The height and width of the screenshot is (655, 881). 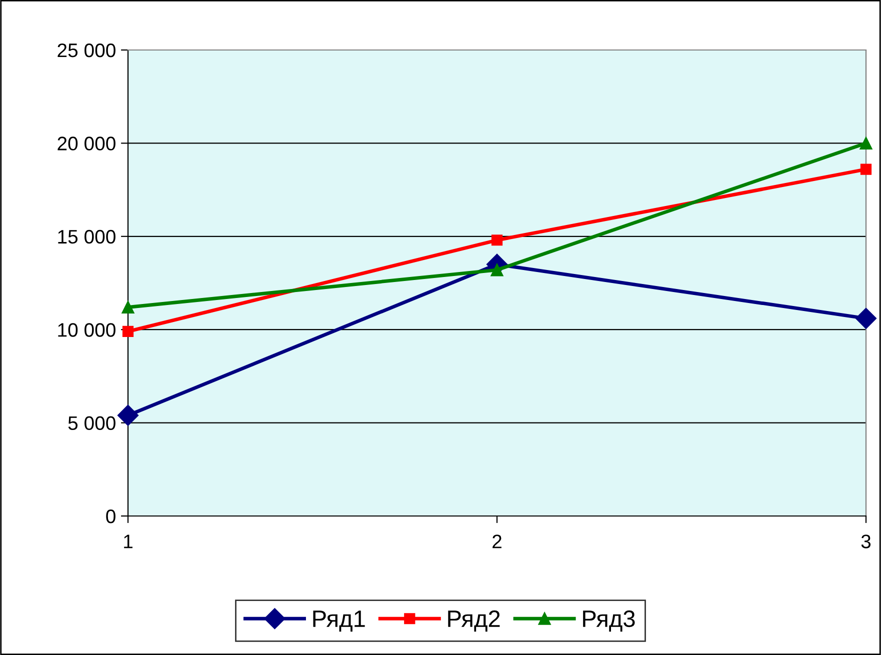 What do you see at coordinates (497, 541) in the screenshot?
I see `x-tick-label: 2` at bounding box center [497, 541].